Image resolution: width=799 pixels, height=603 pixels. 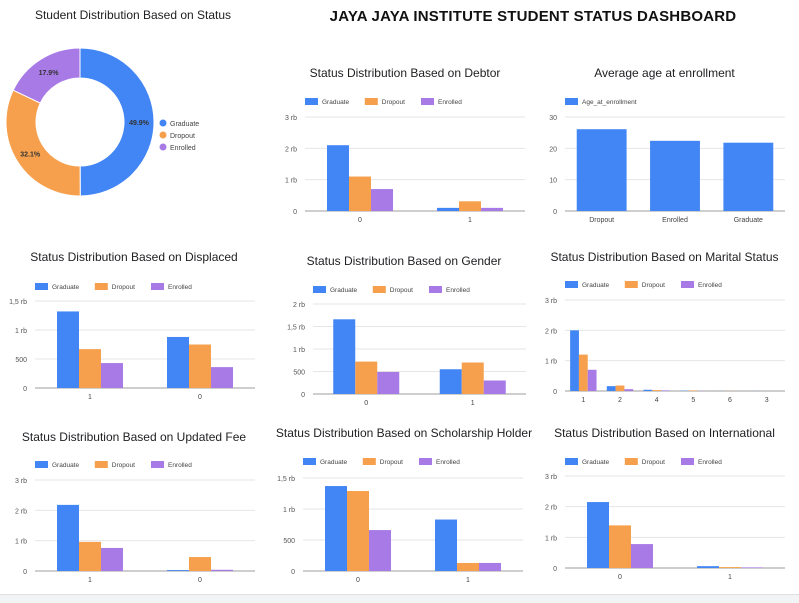 What do you see at coordinates (730, 400) in the screenshot?
I see `x-tick-label: 6` at bounding box center [730, 400].